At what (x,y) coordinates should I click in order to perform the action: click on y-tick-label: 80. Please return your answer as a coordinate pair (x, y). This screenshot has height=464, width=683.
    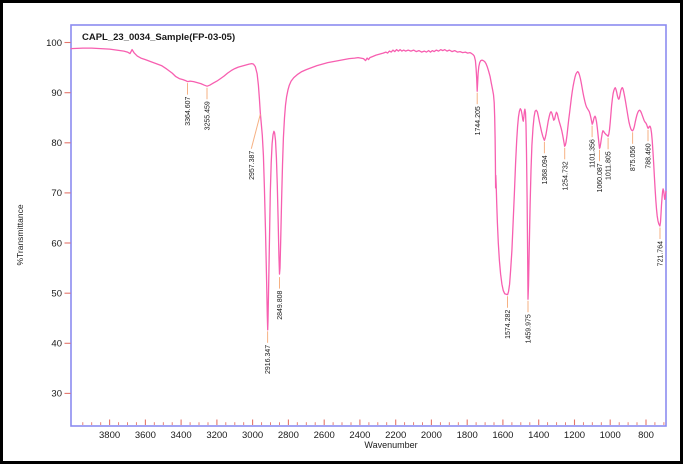
    Looking at the image, I should click on (56, 143).